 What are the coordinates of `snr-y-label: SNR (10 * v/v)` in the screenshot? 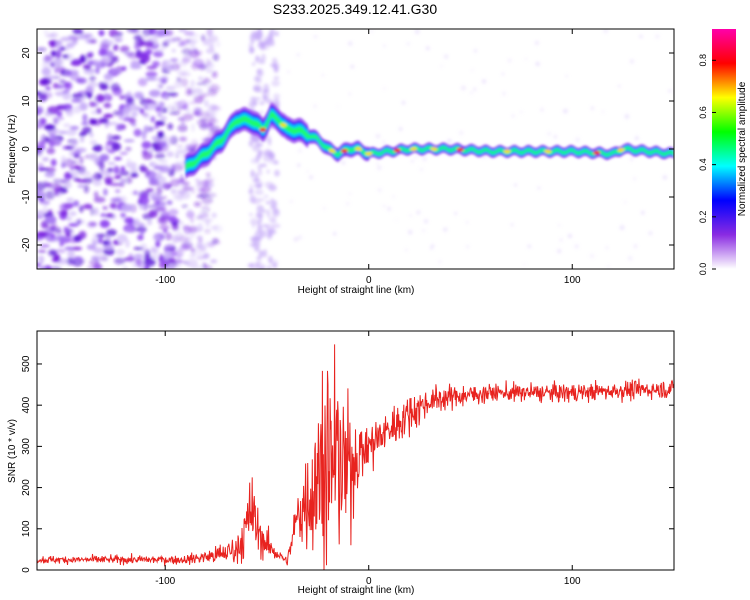 It's located at (12, 451).